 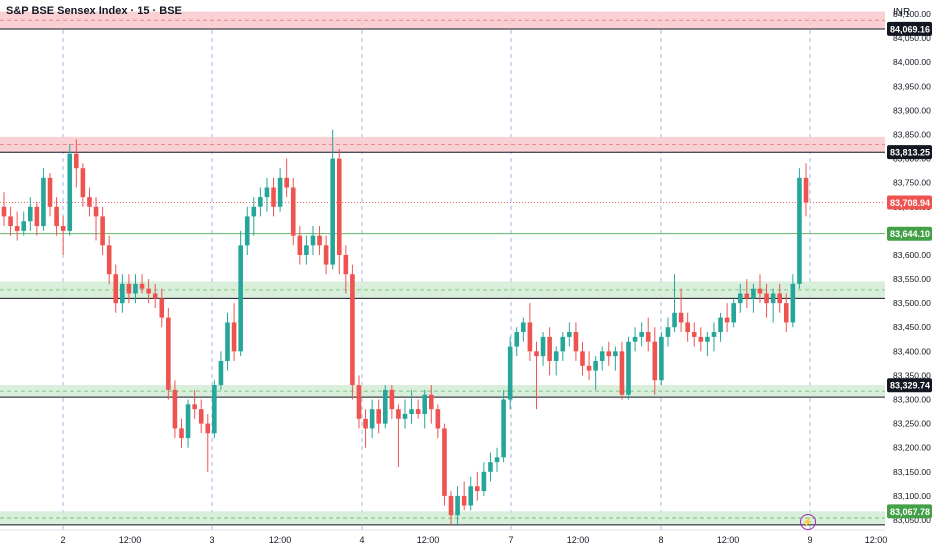 I want to click on price-label: 83,813.25, so click(x=910, y=153).